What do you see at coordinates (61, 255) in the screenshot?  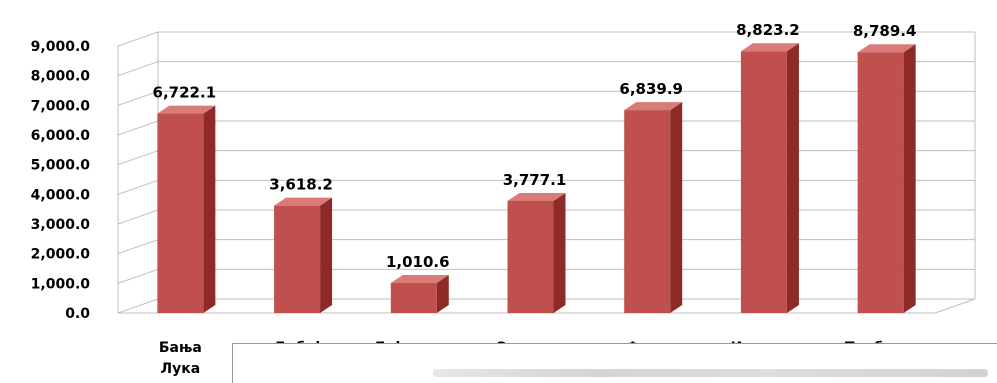 I see `y-tick-label: 2,000.0` at bounding box center [61, 255].